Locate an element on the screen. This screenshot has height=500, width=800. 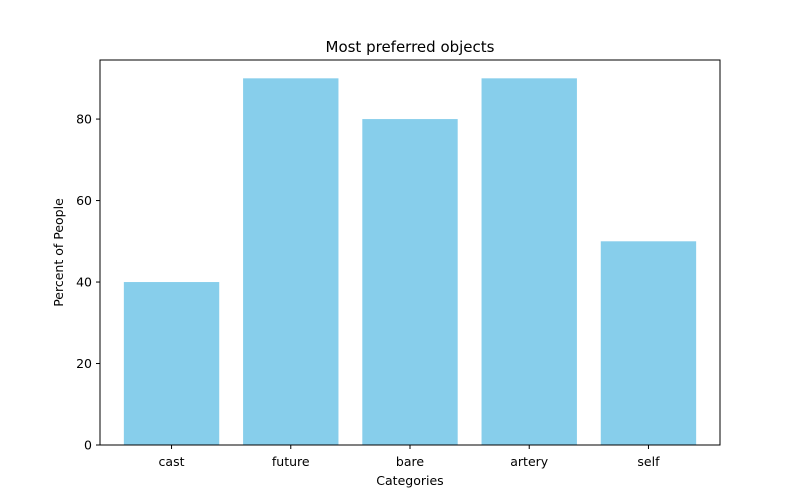
bar-cast is located at coordinates (171, 363).